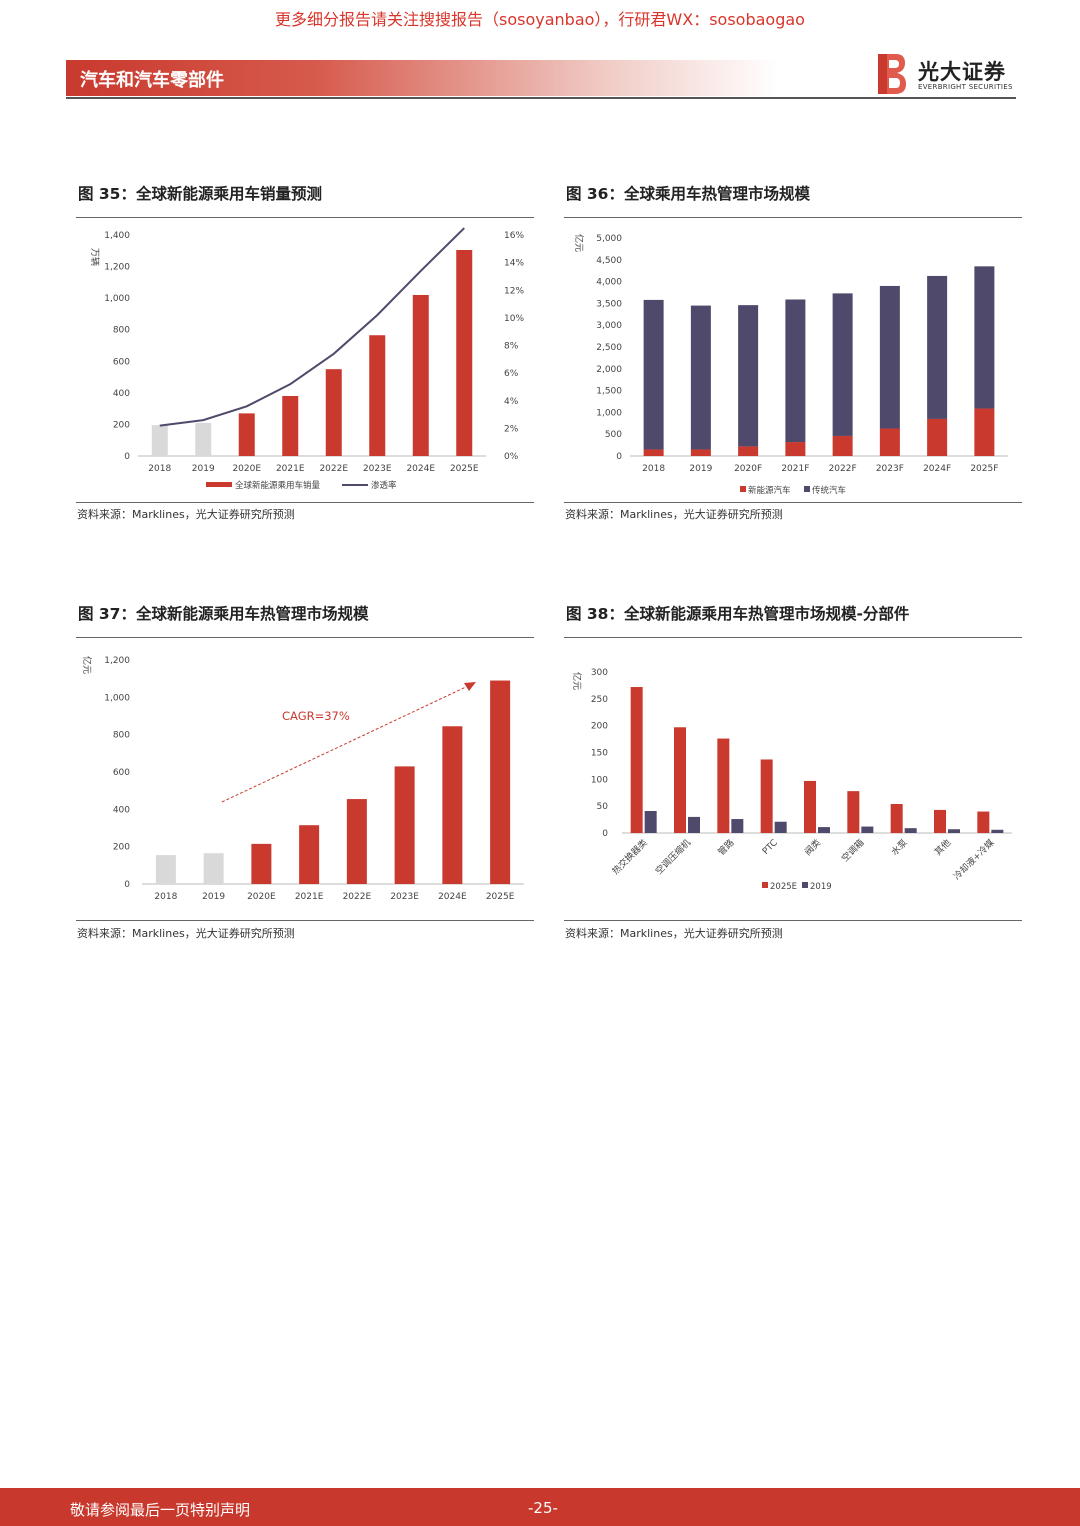  Describe the element at coordinates (769, 490) in the screenshot. I see `legend-label-nev: 新能源汽车` at that location.